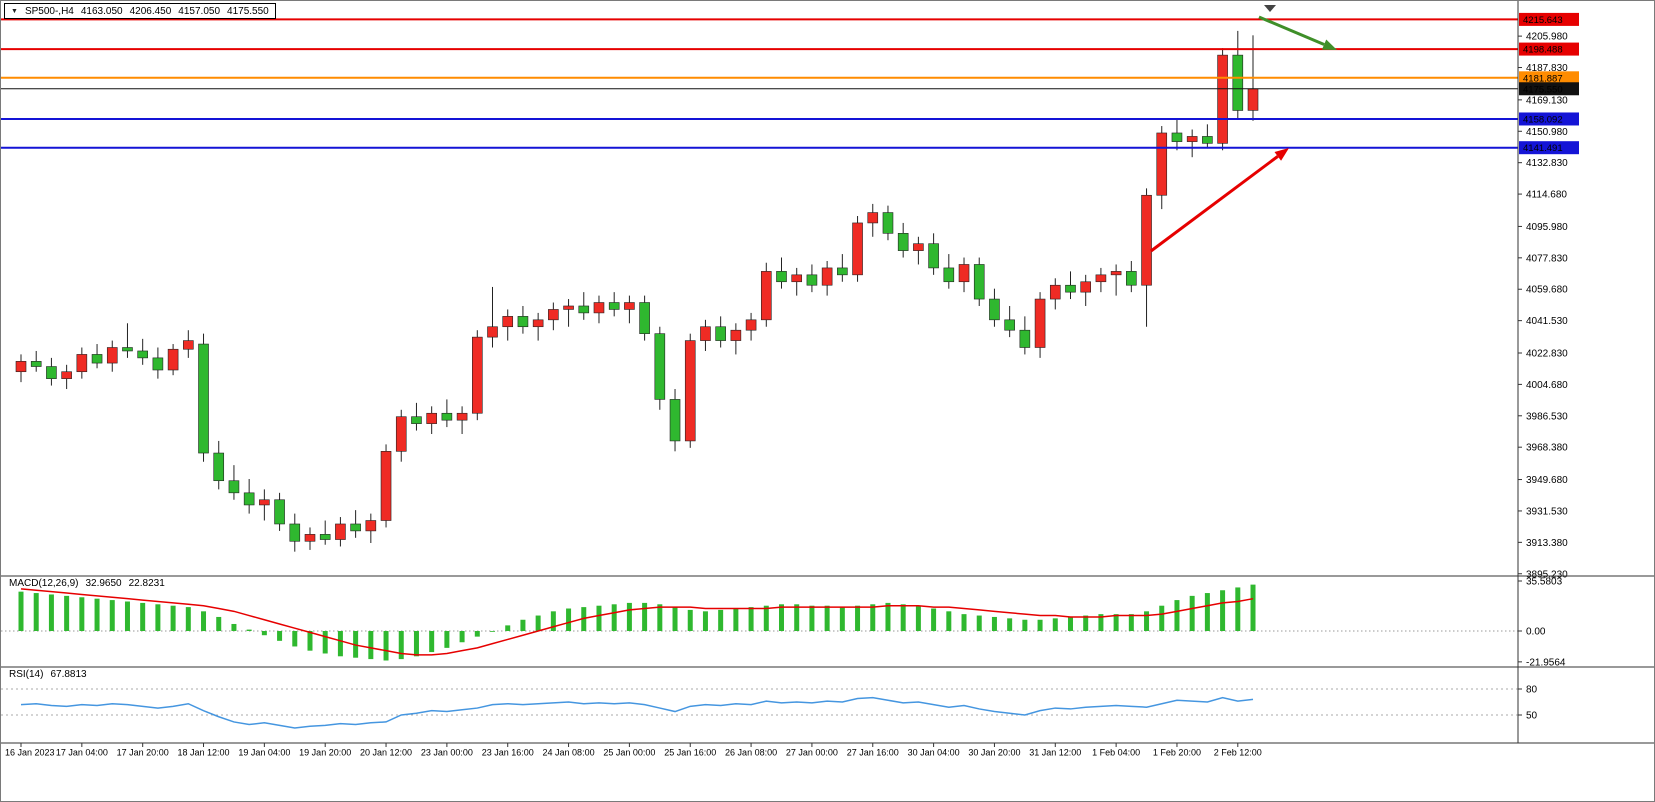 This screenshot has height=802, width=1655. I want to click on arrow-head, so click(1329, 44).